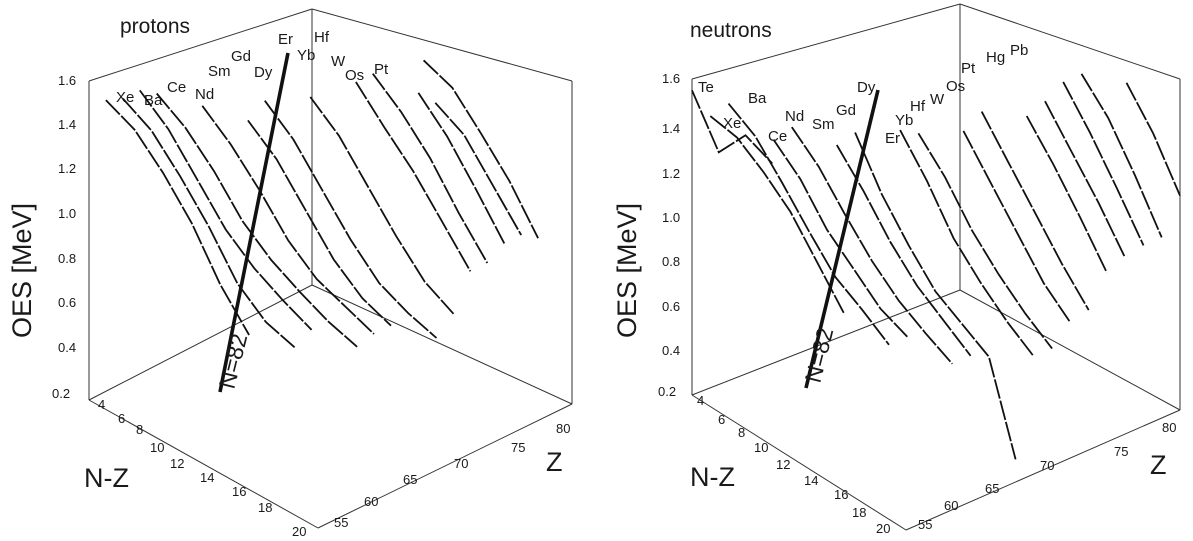 The width and height of the screenshot is (1193, 541). What do you see at coordinates (937, 99) in the screenshot?
I see `element-label: W` at bounding box center [937, 99].